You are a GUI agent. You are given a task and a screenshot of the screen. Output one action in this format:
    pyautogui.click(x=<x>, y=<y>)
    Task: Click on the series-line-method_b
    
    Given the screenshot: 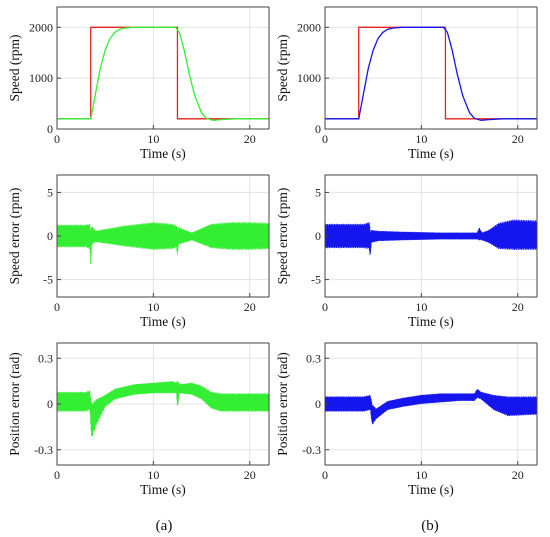 What is the action you would take?
    pyautogui.click(x=431, y=74)
    